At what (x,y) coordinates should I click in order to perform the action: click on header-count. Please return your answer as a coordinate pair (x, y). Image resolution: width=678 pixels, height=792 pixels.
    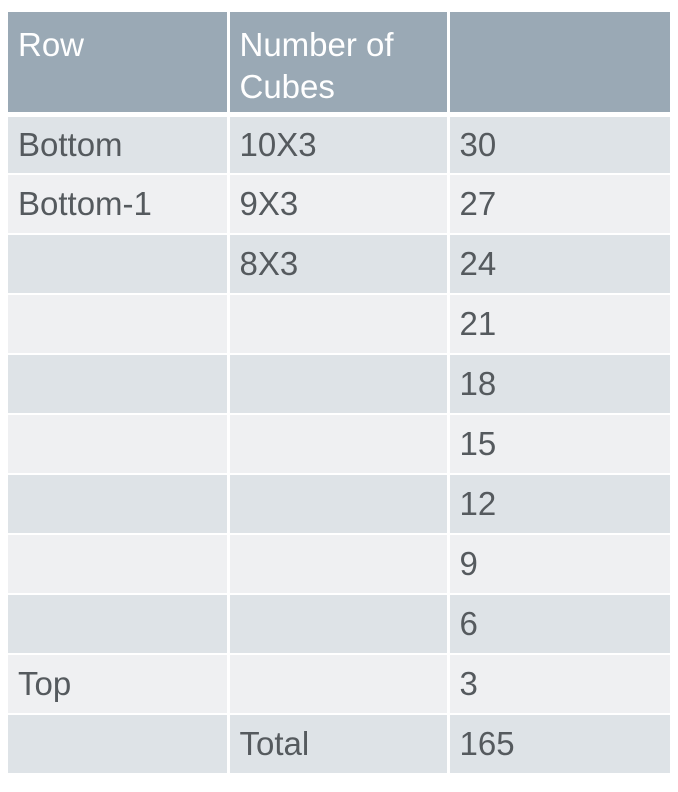
    Looking at the image, I should click on (559, 64).